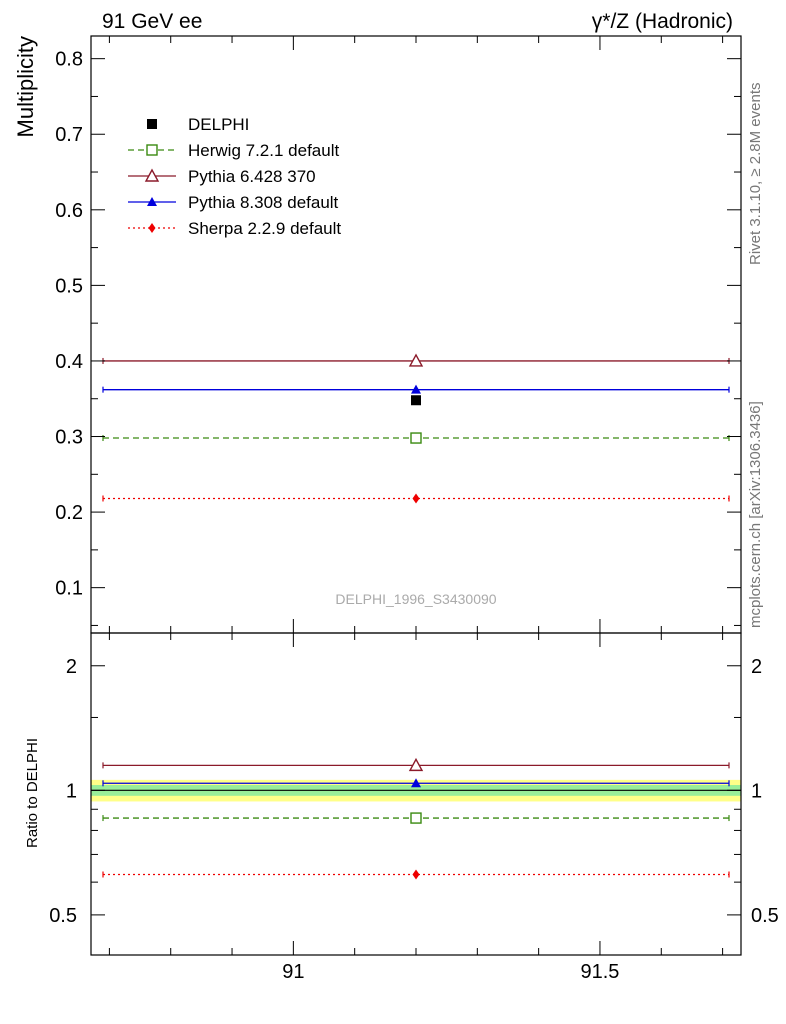 The height and width of the screenshot is (1024, 786). Describe the element at coordinates (263, 150) in the screenshot. I see `legend-herwig-label: Herwig 7.2.1 default` at that location.